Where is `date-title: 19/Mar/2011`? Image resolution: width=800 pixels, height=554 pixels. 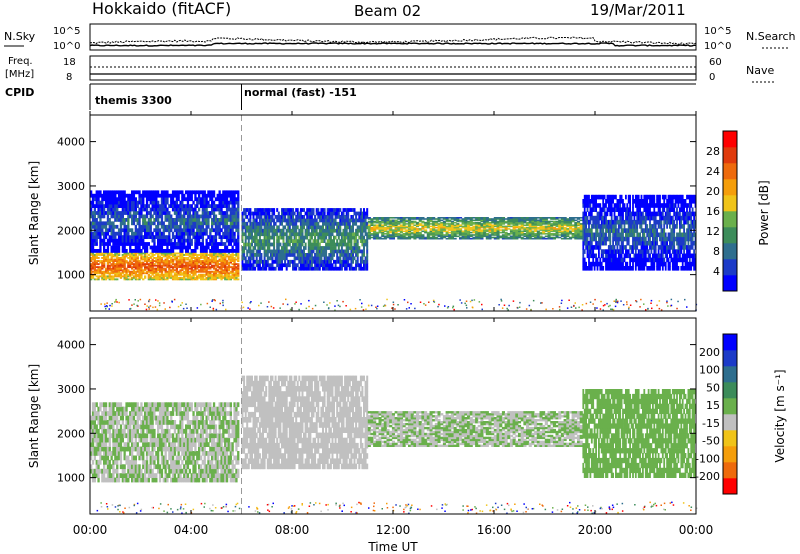
date-title: 19/Mar/2011 is located at coordinates (638, 10).